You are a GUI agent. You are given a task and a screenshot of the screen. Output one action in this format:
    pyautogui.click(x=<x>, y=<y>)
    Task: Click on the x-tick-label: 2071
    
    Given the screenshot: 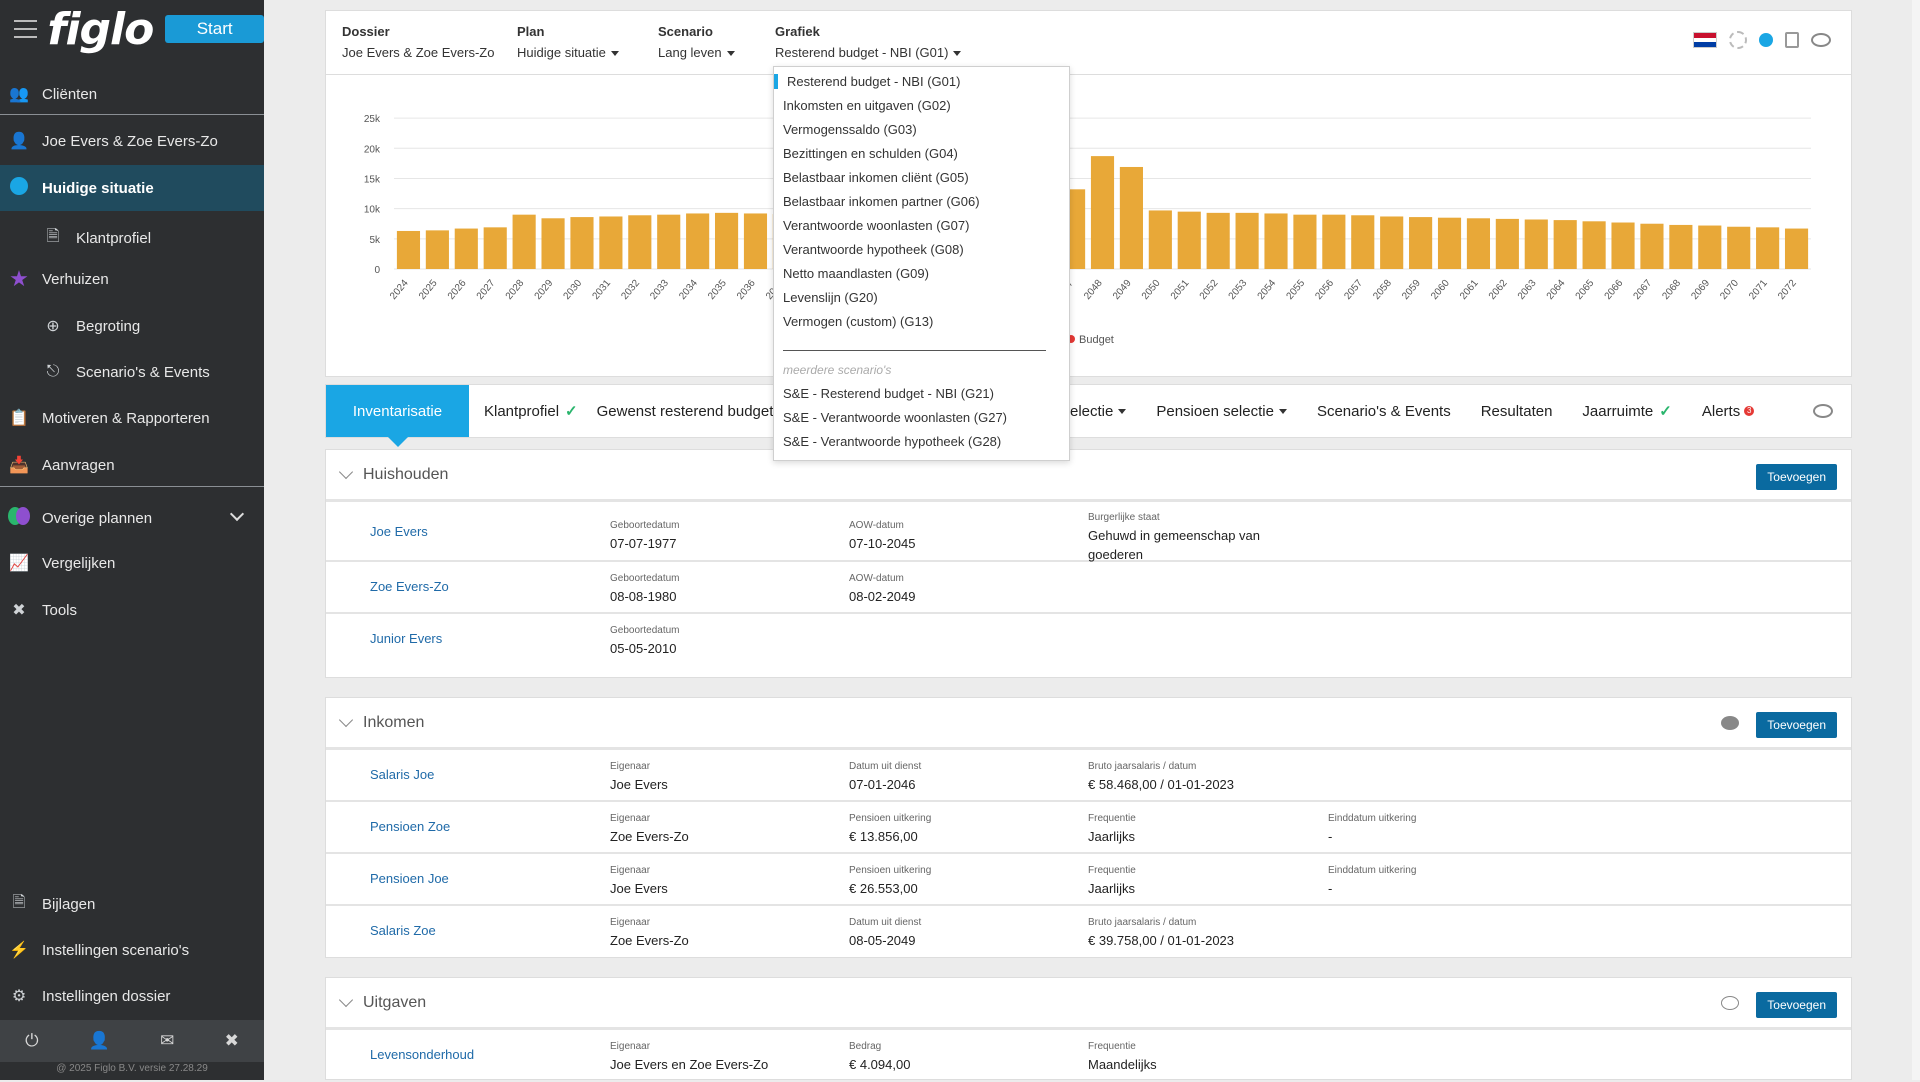 What is the action you would take?
    pyautogui.click(x=1758, y=290)
    